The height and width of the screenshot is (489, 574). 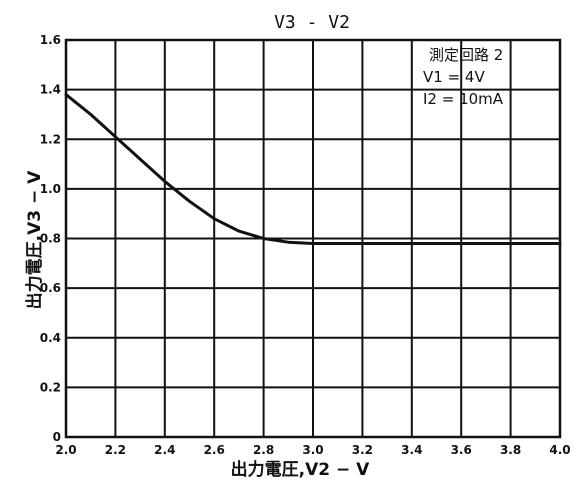 What do you see at coordinates (50, 90) in the screenshot?
I see `y-tick-label: 1.4` at bounding box center [50, 90].